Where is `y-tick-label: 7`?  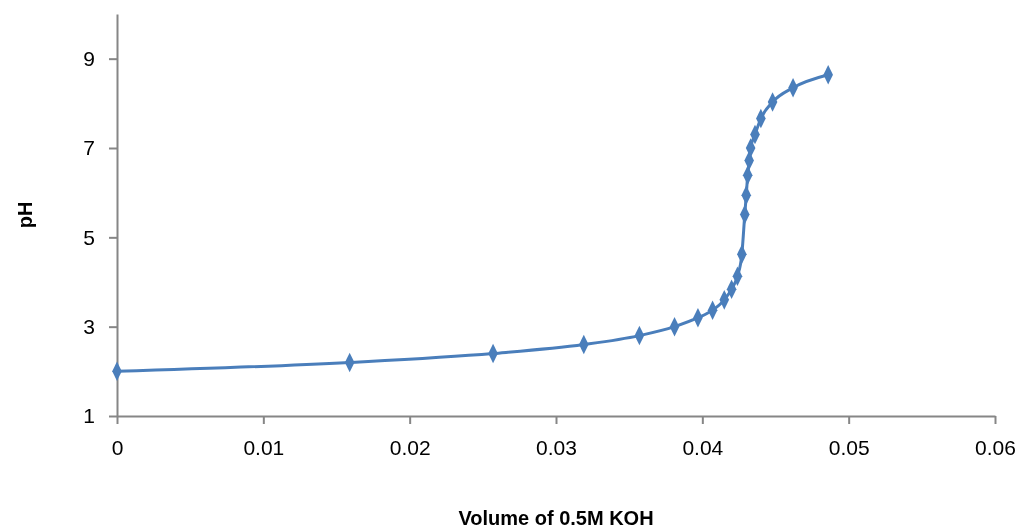
y-tick-label: 7 is located at coordinates (89, 148).